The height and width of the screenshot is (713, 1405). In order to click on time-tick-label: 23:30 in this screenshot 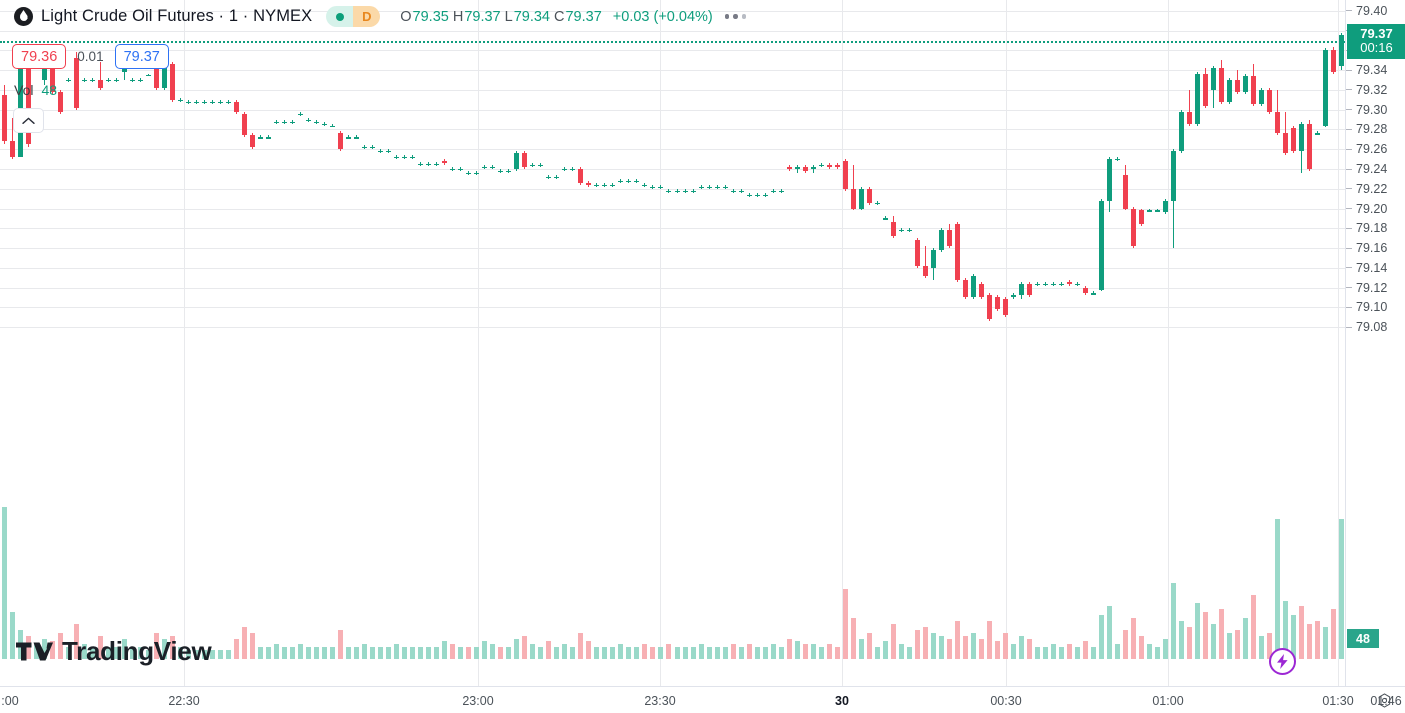, I will do `click(660, 700)`.